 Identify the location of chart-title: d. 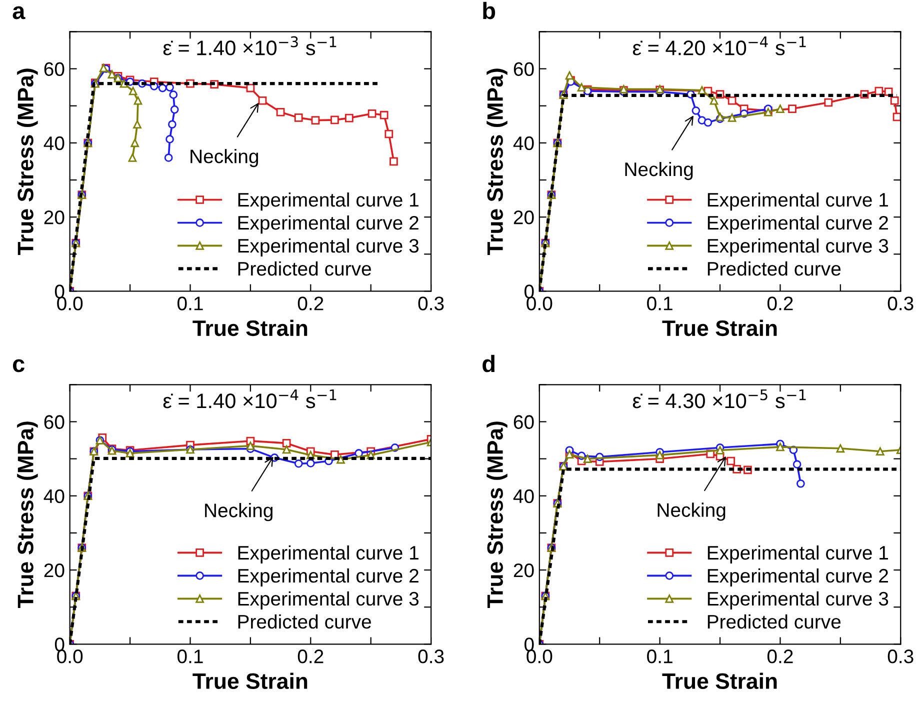
(488, 363).